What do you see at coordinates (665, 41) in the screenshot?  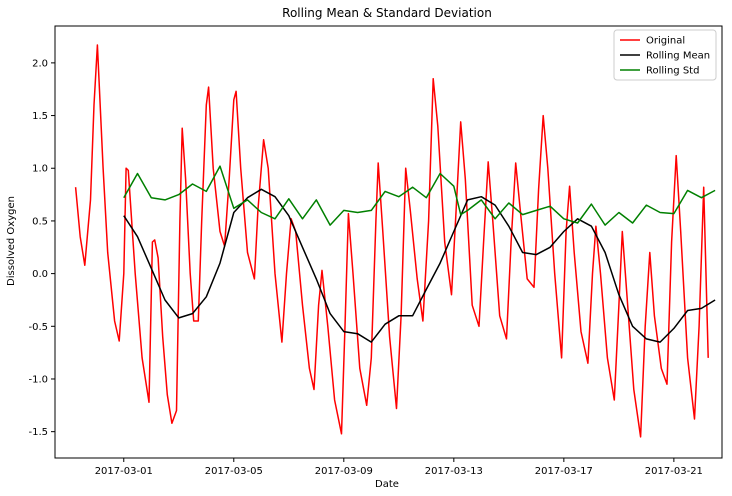 I see `legend-label: Original` at bounding box center [665, 41].